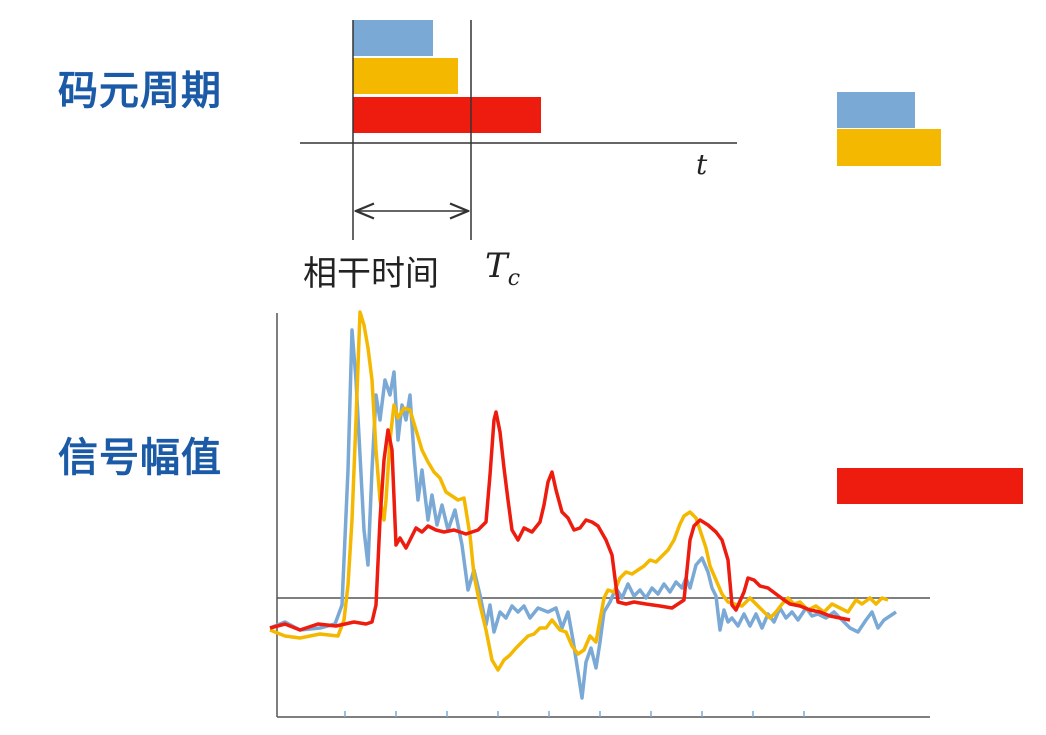 This screenshot has height=735, width=1046. Describe the element at coordinates (140, 91) in the screenshot. I see `symbol-period-heading: 码元周期` at that location.